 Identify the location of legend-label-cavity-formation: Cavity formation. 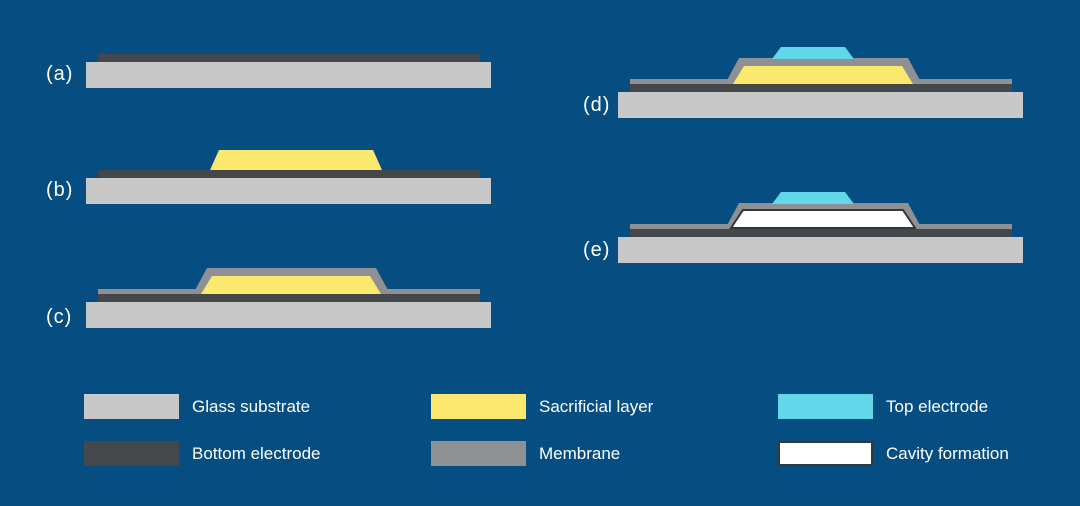
(947, 453).